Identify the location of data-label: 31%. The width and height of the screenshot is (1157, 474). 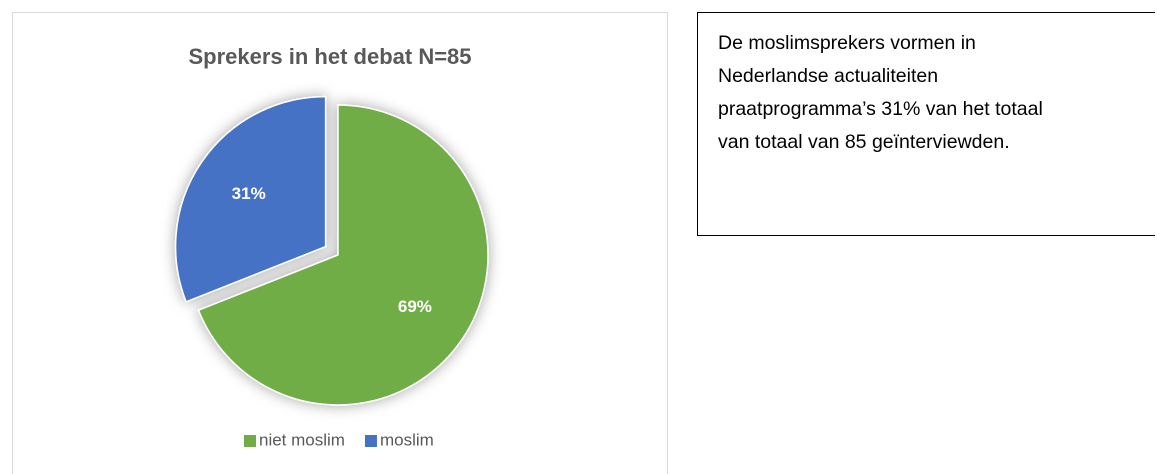
(249, 193).